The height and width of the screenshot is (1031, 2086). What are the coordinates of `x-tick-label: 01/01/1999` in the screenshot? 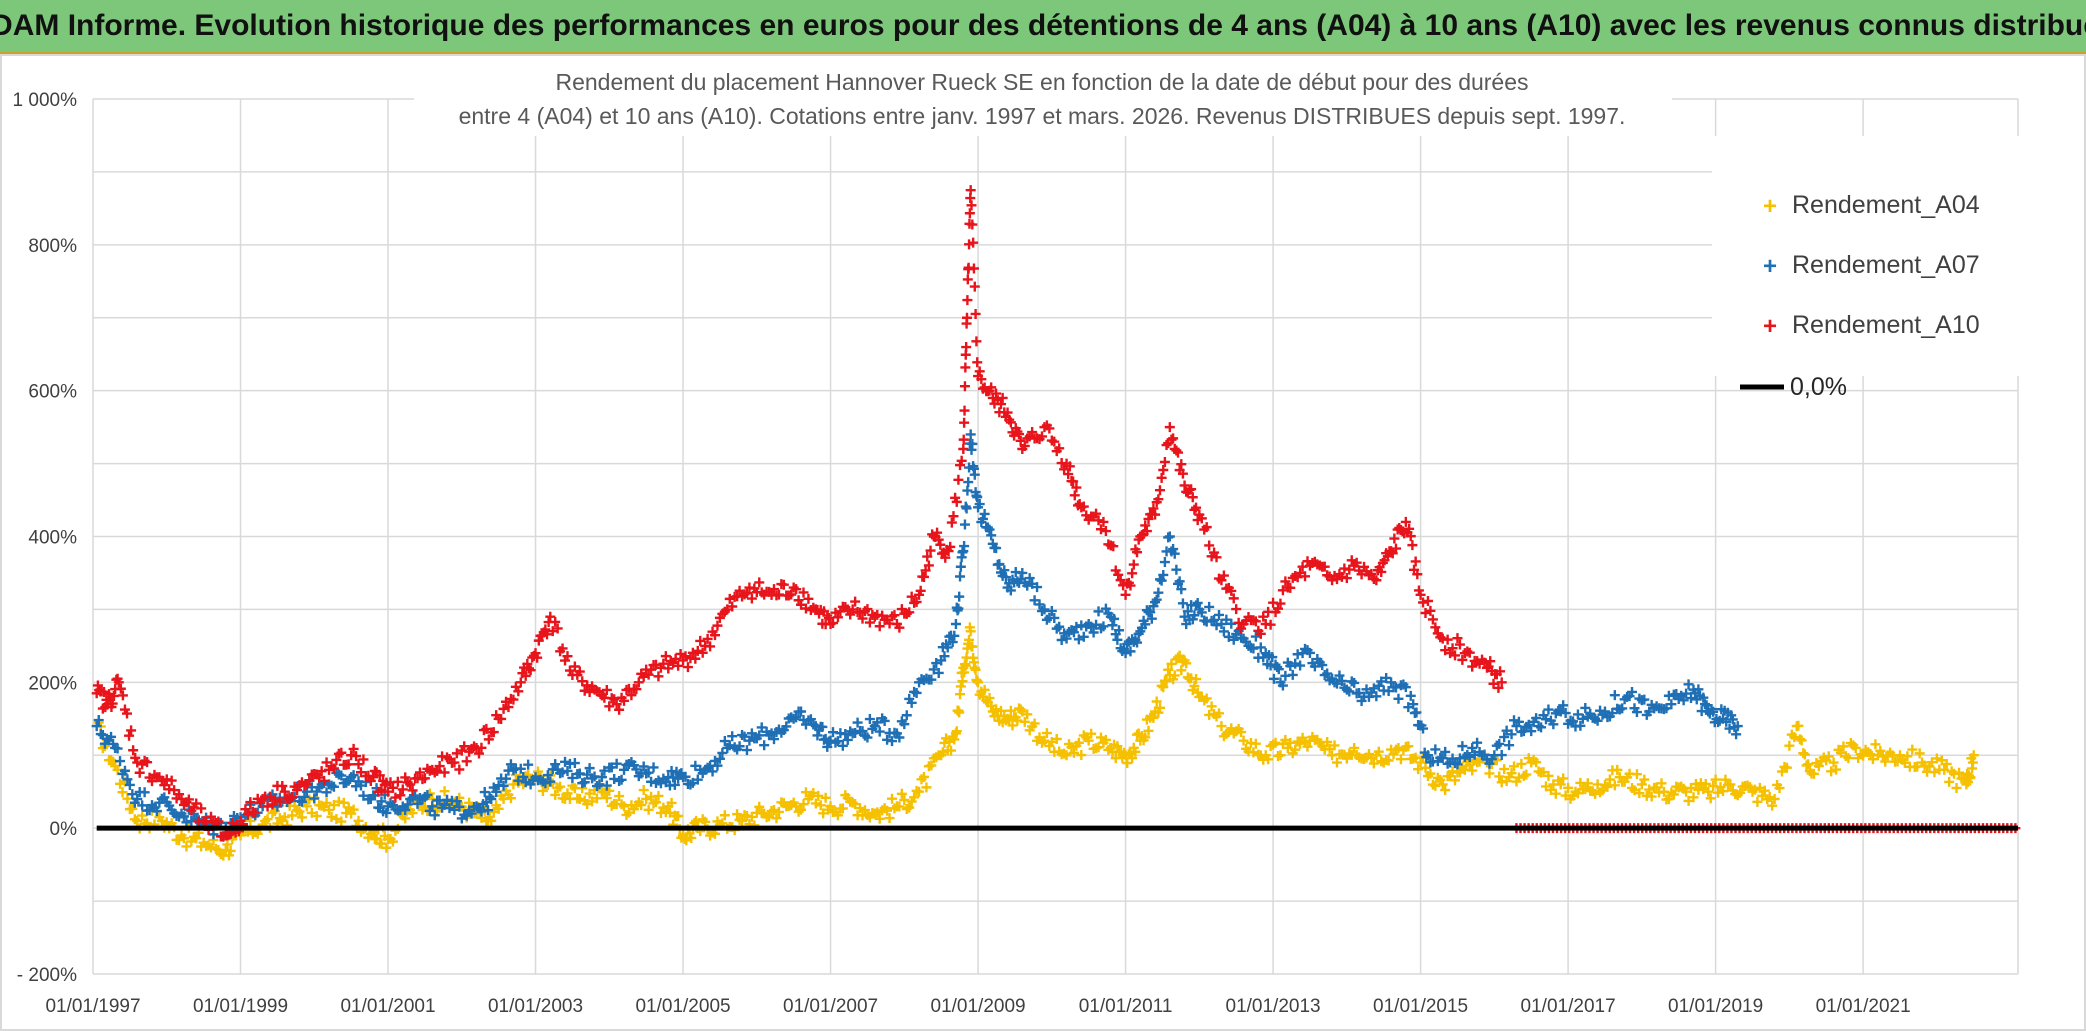 It's located at (240, 1006).